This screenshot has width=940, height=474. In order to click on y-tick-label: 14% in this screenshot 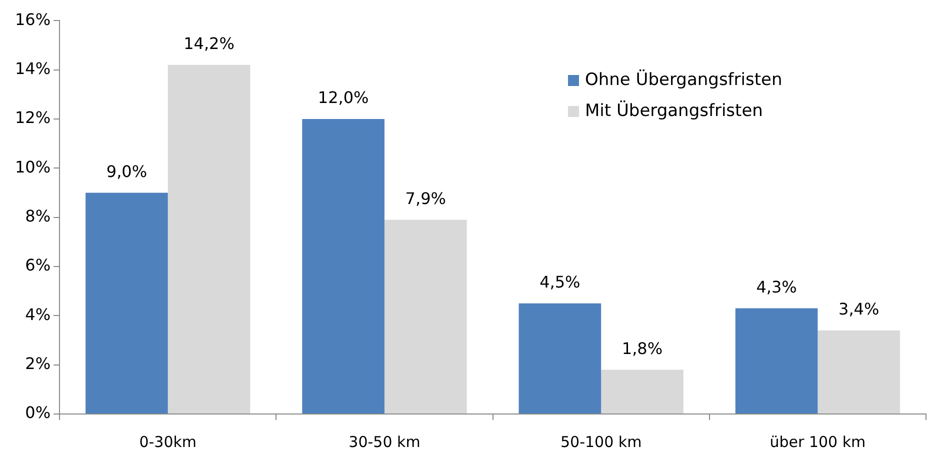, I will do `click(33, 68)`.